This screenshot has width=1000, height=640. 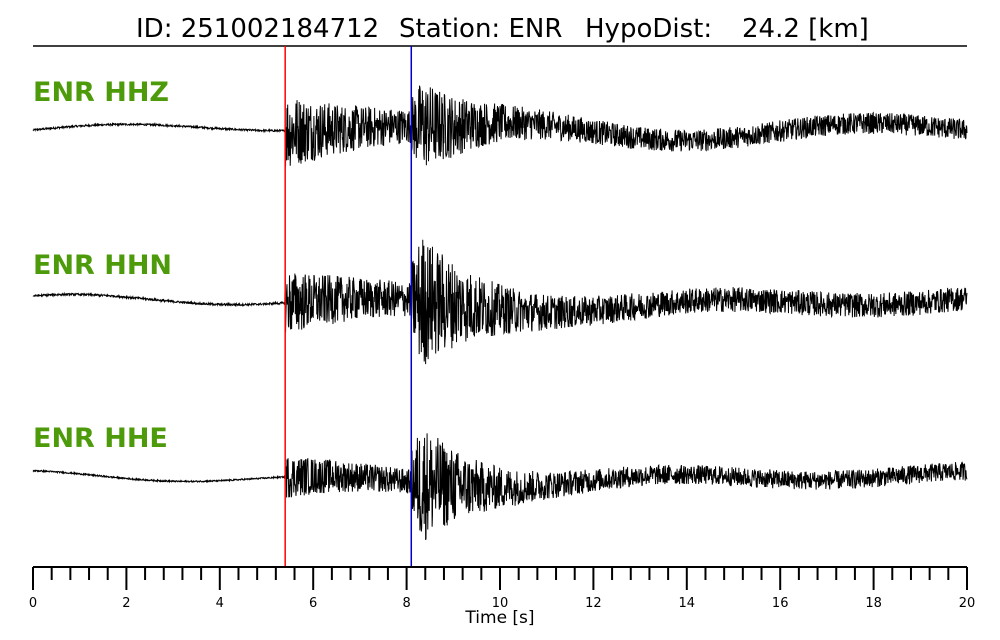 I want to click on time-axis-label: Time [s], so click(x=499, y=618).